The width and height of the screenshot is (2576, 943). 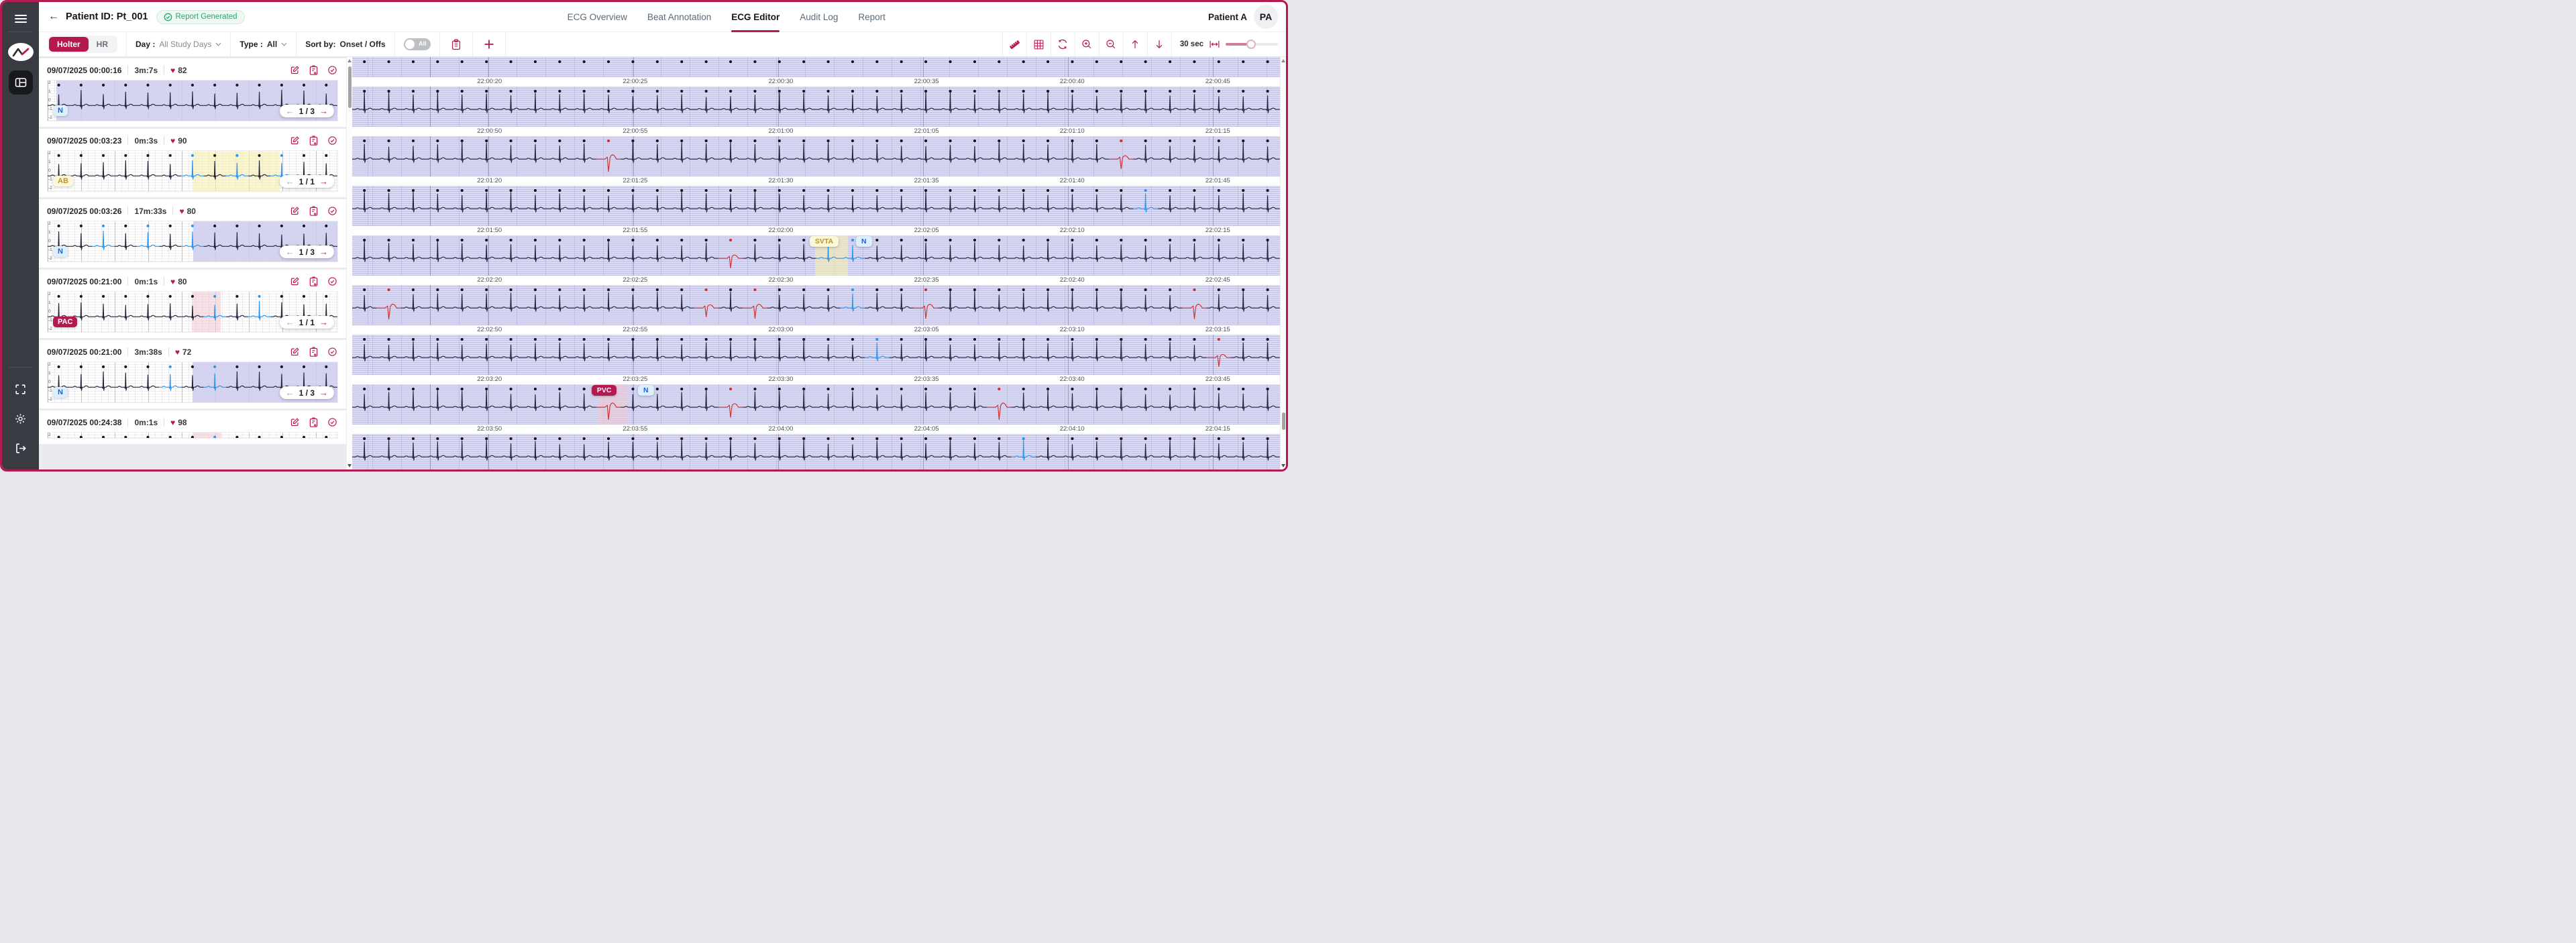 I want to click on tab-report: Report, so click(x=871, y=16).